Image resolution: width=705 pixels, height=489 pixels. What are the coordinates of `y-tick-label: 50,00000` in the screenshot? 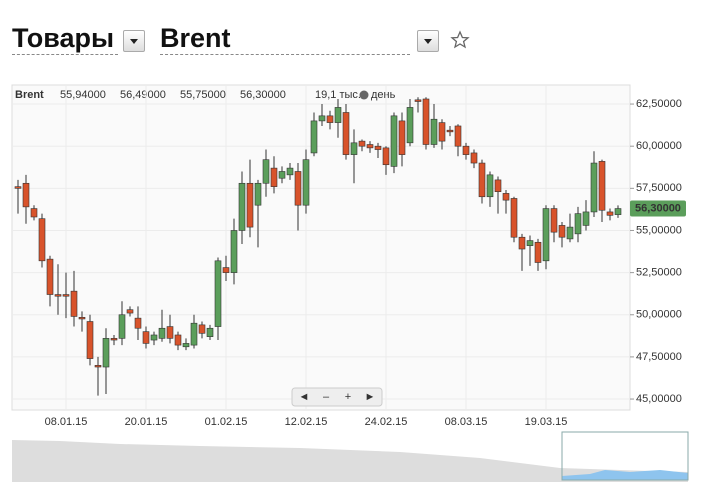 It's located at (659, 315).